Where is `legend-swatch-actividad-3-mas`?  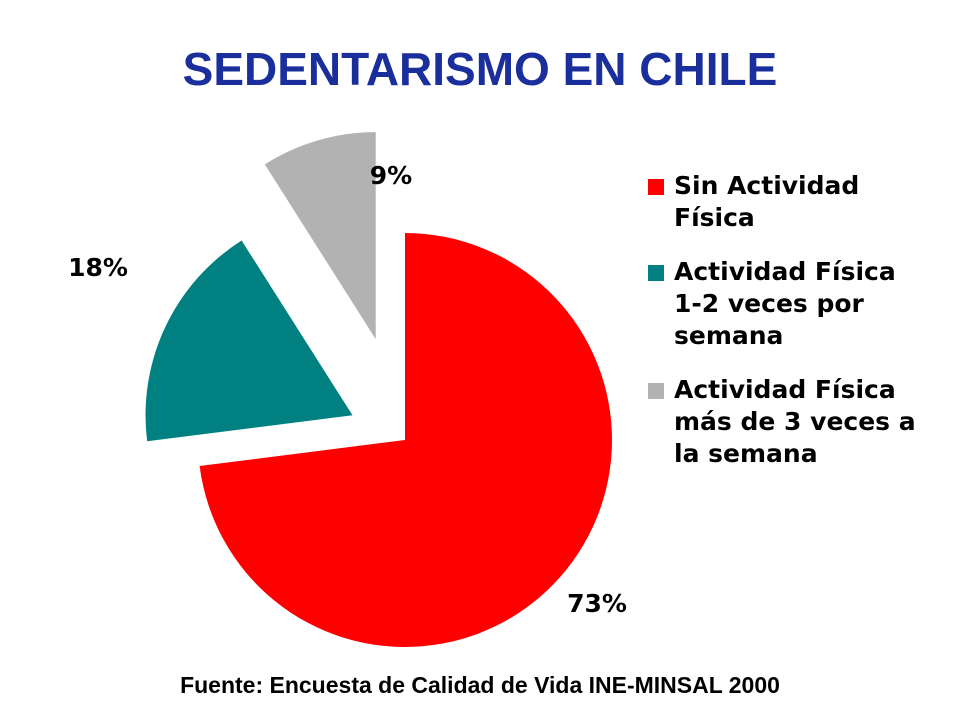
legend-swatch-actividad-3-mas is located at coordinates (656, 391).